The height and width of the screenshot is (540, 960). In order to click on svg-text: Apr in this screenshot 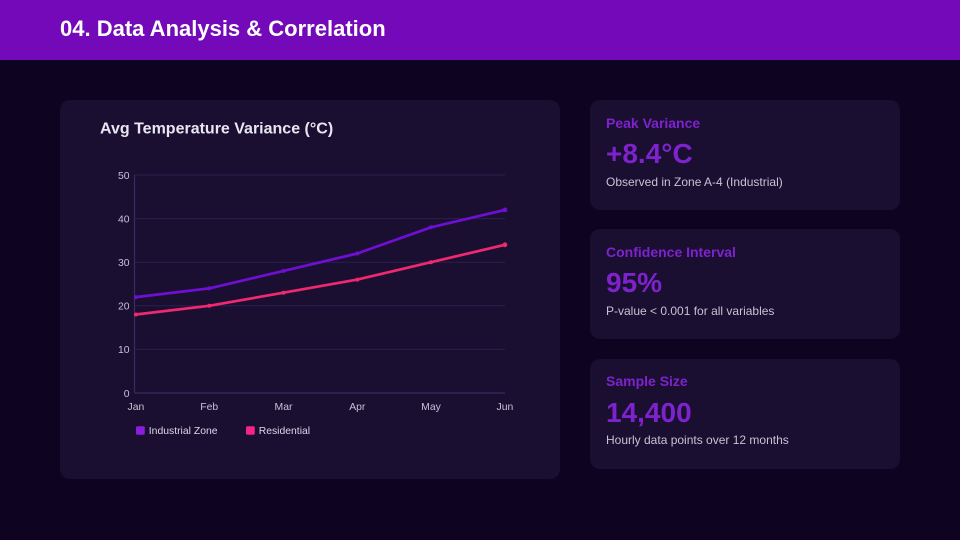, I will do `click(357, 407)`.